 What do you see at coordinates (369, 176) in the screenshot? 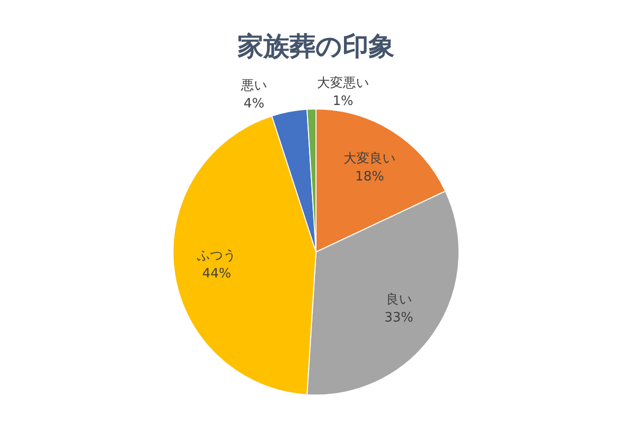
I see `data-label: 18%` at bounding box center [369, 176].